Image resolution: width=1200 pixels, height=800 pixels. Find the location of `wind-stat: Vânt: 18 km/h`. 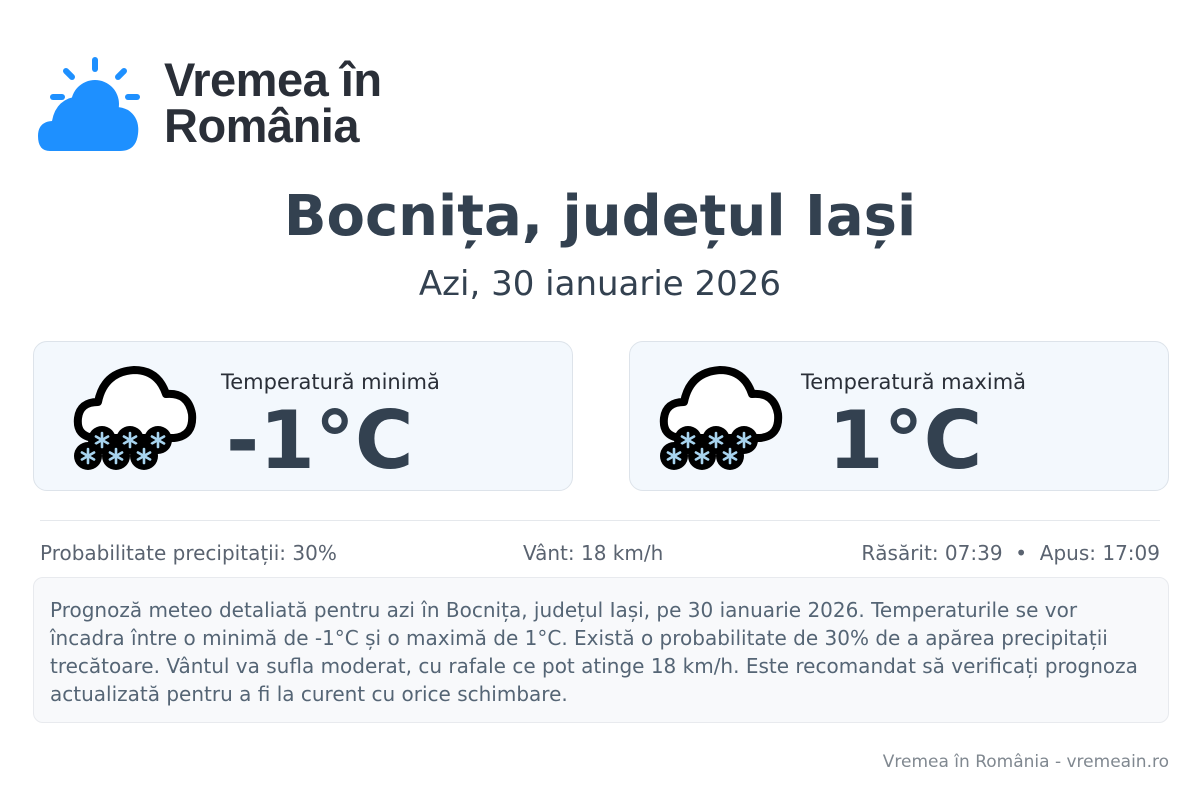

wind-stat: Vânt: 18 km/h is located at coordinates (593, 553).